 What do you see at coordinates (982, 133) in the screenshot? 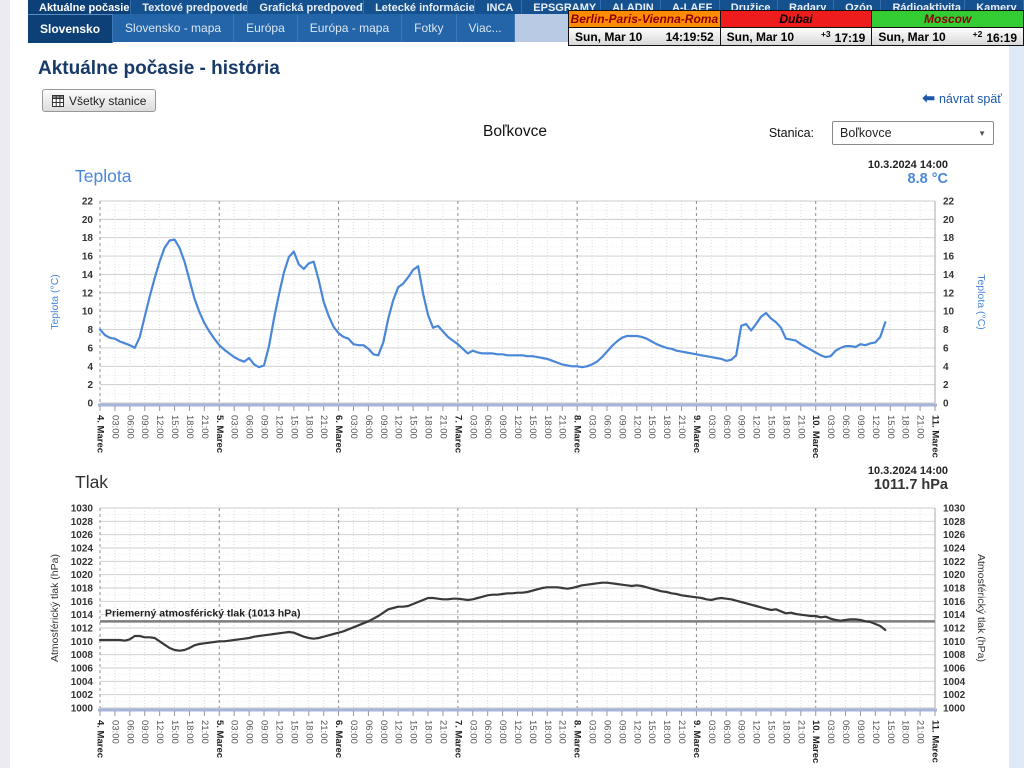
I see `chevron-down-icon: ▼` at bounding box center [982, 133].